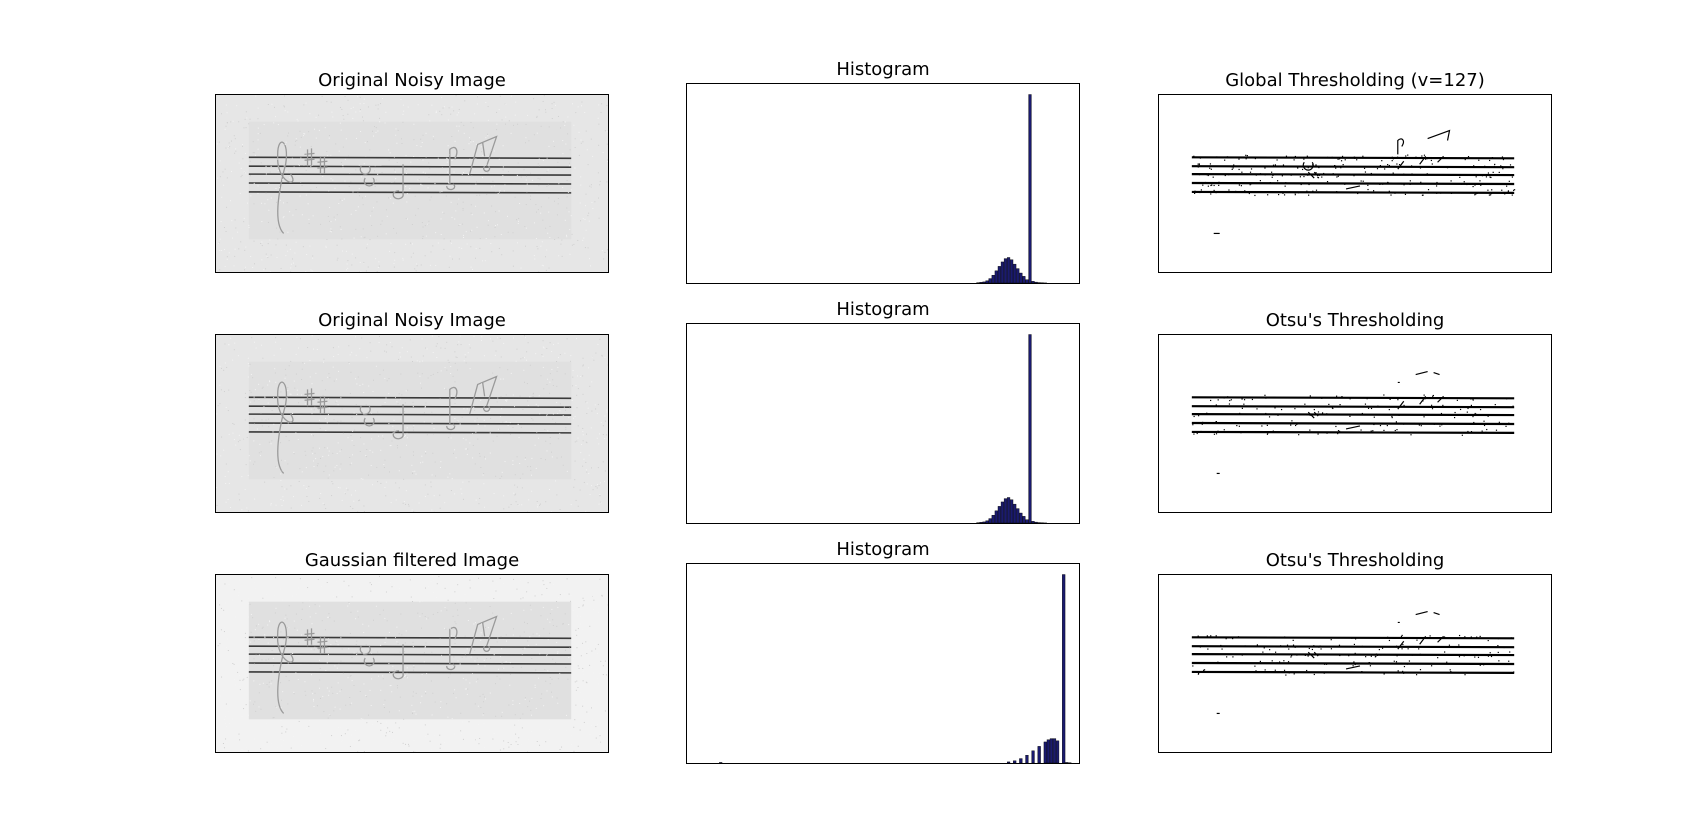 This screenshot has height=838, width=1707. Describe the element at coordinates (1021, 517) in the screenshot. I see `histogram-bar` at that location.